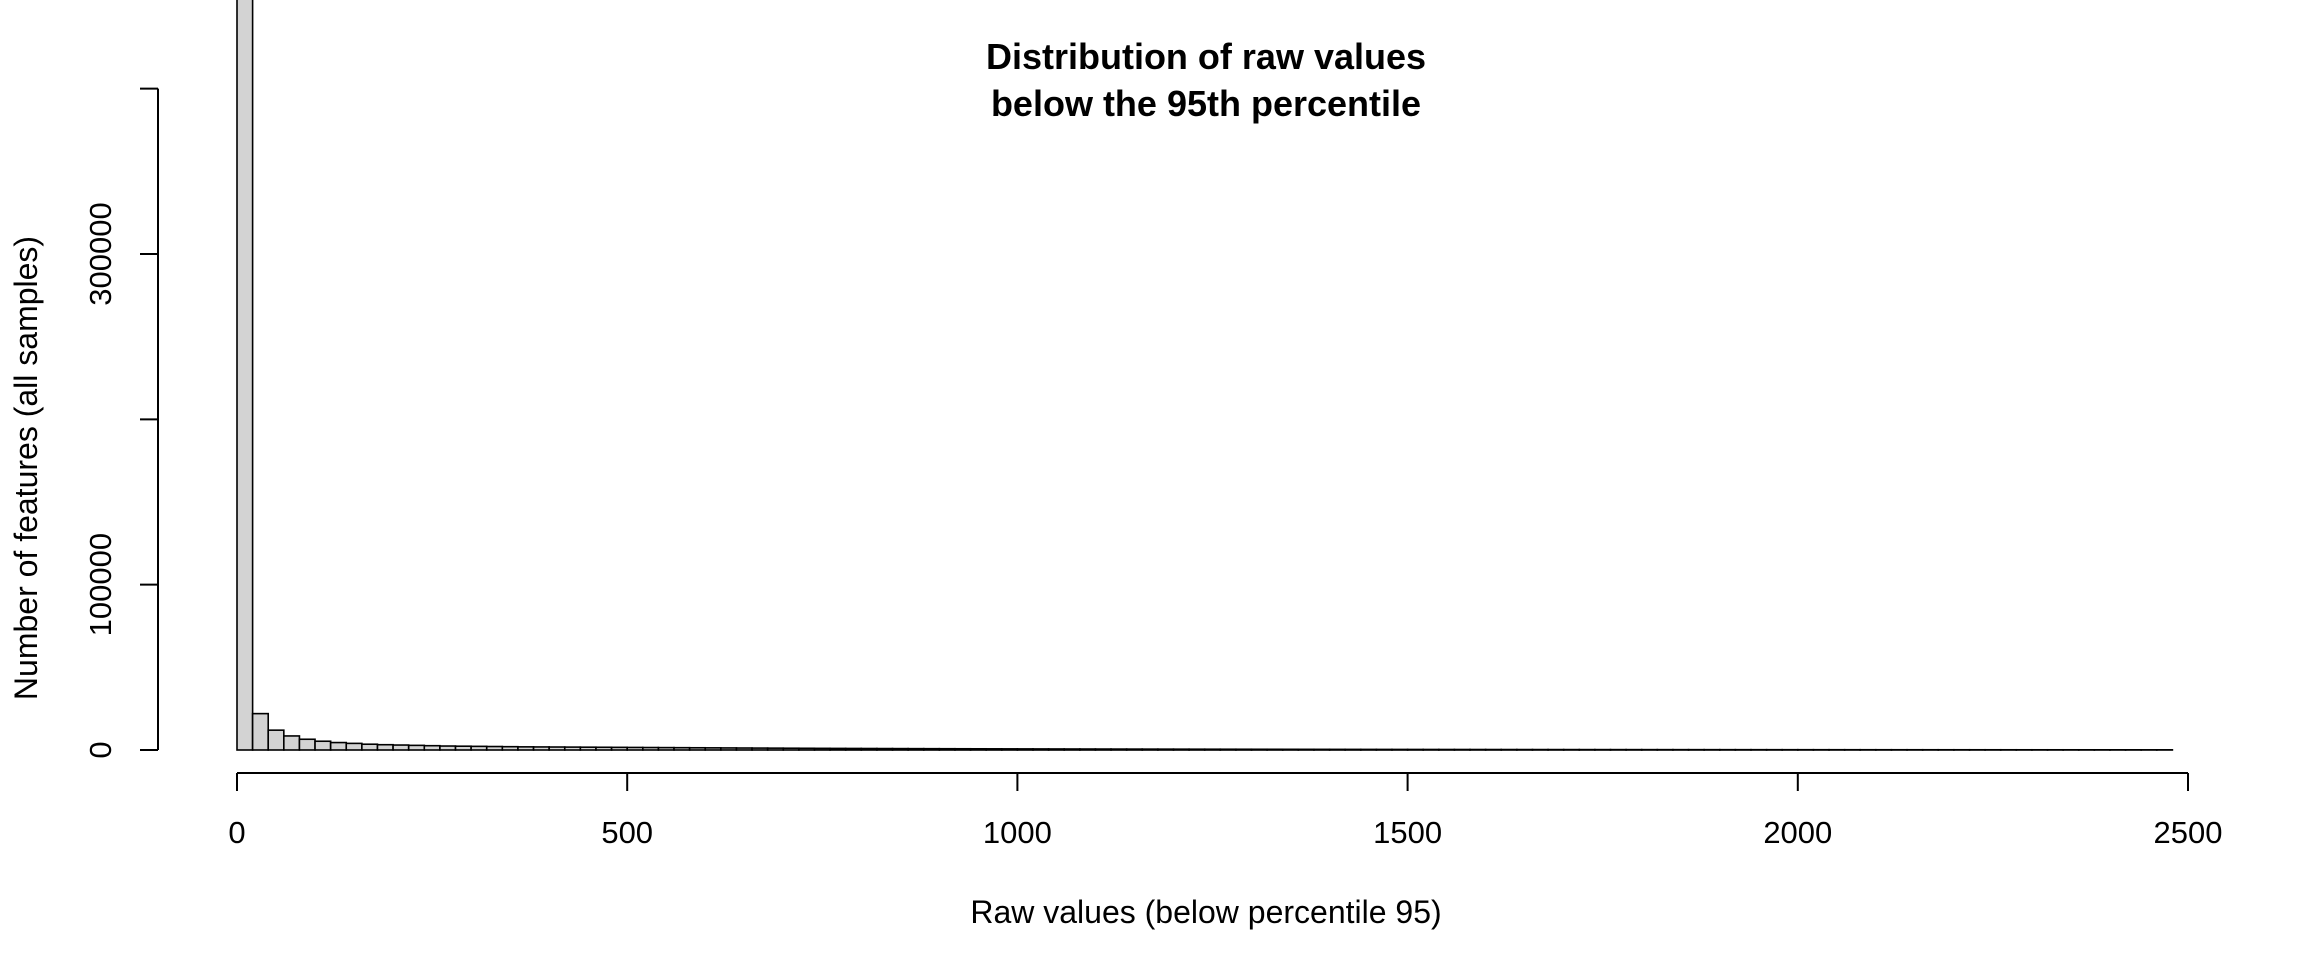 The width and height of the screenshot is (2304, 960). What do you see at coordinates (26, 468) in the screenshot?
I see `y-axis-label: Number of features (all samples)` at bounding box center [26, 468].